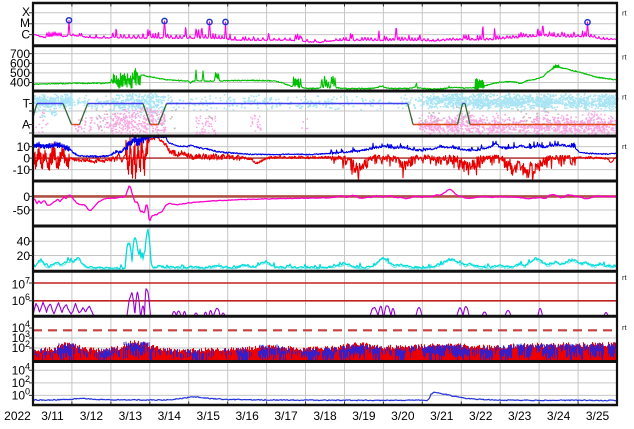  Describe the element at coordinates (481, 416) in the screenshot. I see `svg-text: 3/22` at that location.